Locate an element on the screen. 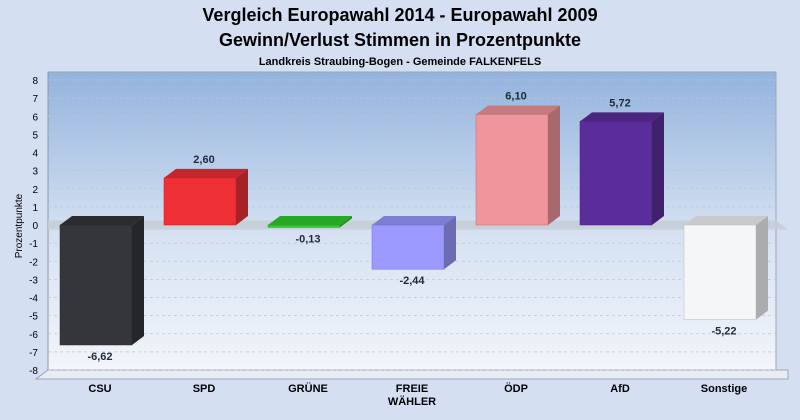 Image resolution: width=800 pixels, height=420 pixels. y-tick-label: 1 is located at coordinates (35, 208).